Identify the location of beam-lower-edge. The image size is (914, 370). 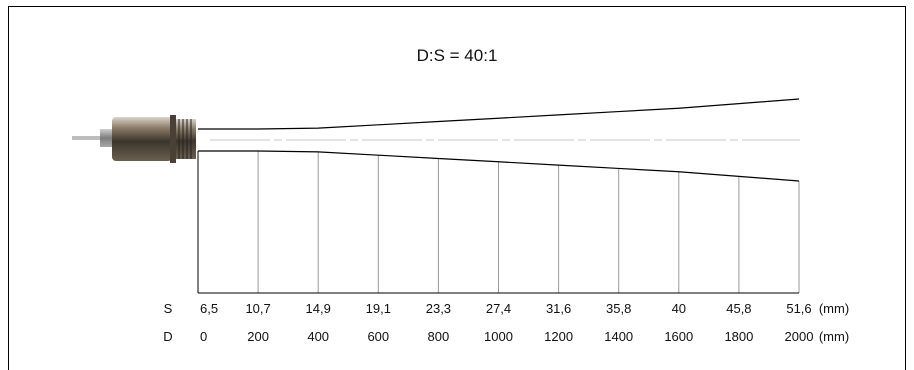
(499, 166).